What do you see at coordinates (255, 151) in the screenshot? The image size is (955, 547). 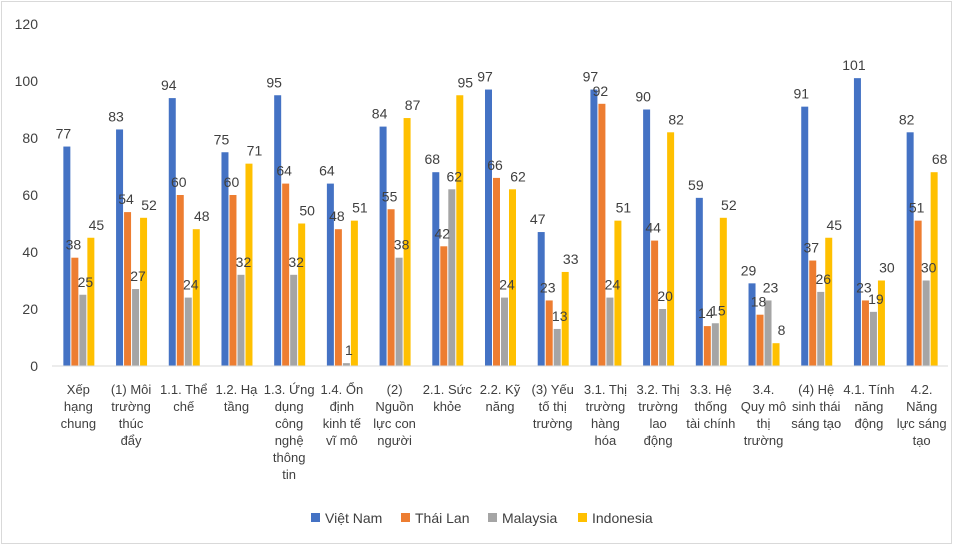 I see `data-label: 71` at bounding box center [255, 151].